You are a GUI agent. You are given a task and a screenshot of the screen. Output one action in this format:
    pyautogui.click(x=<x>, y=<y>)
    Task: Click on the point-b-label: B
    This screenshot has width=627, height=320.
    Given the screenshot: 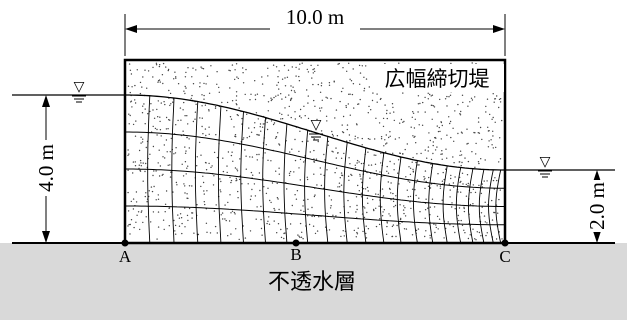 What is the action you would take?
    pyautogui.click(x=295, y=254)
    